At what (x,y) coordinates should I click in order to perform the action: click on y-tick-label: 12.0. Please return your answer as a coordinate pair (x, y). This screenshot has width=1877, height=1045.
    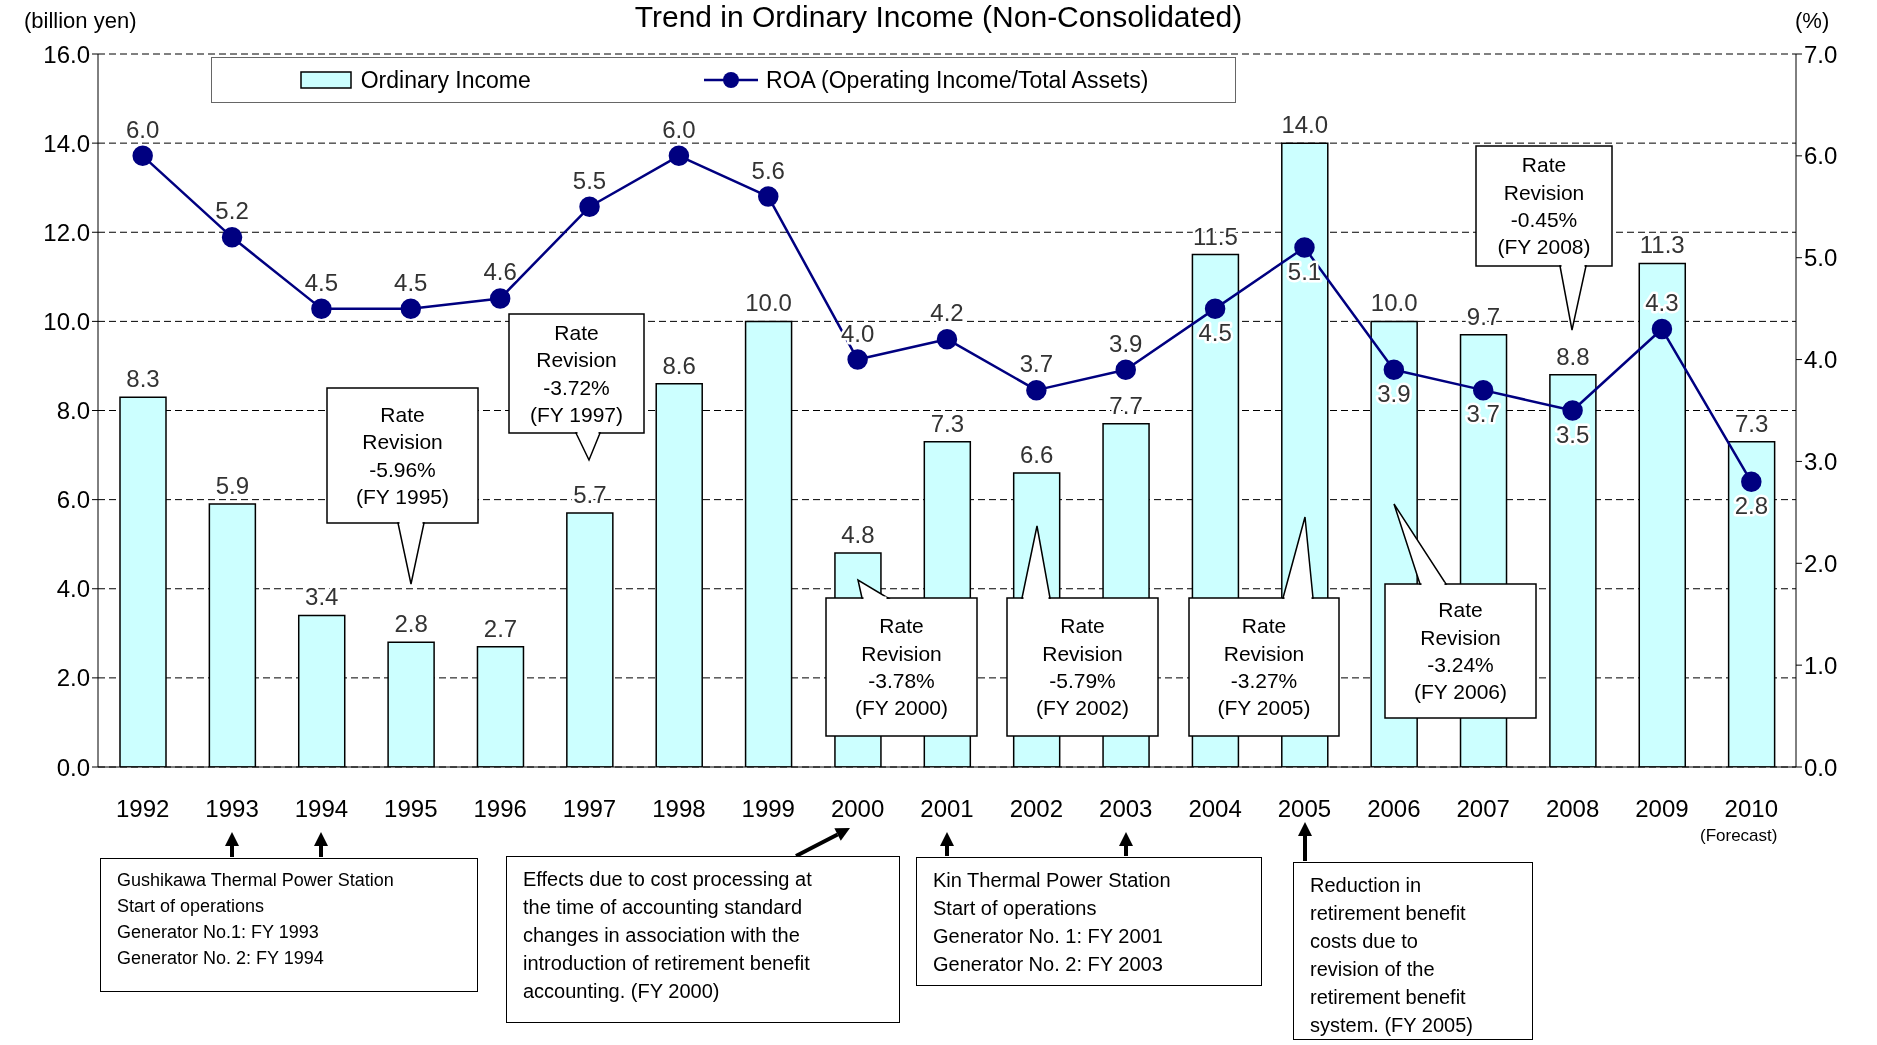
    Looking at the image, I should click on (66, 232).